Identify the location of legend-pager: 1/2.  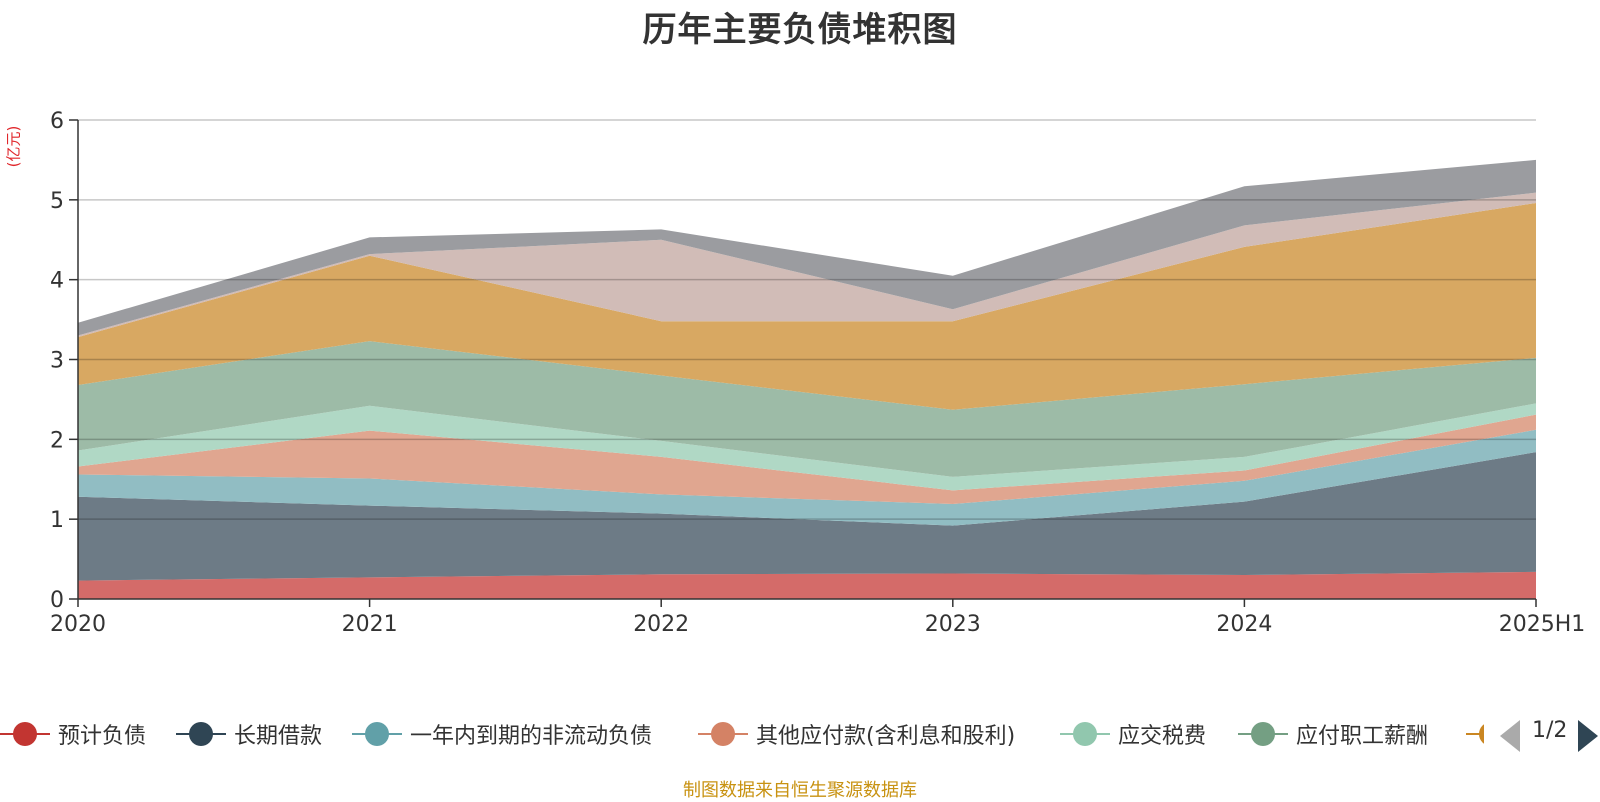
(1550, 736).